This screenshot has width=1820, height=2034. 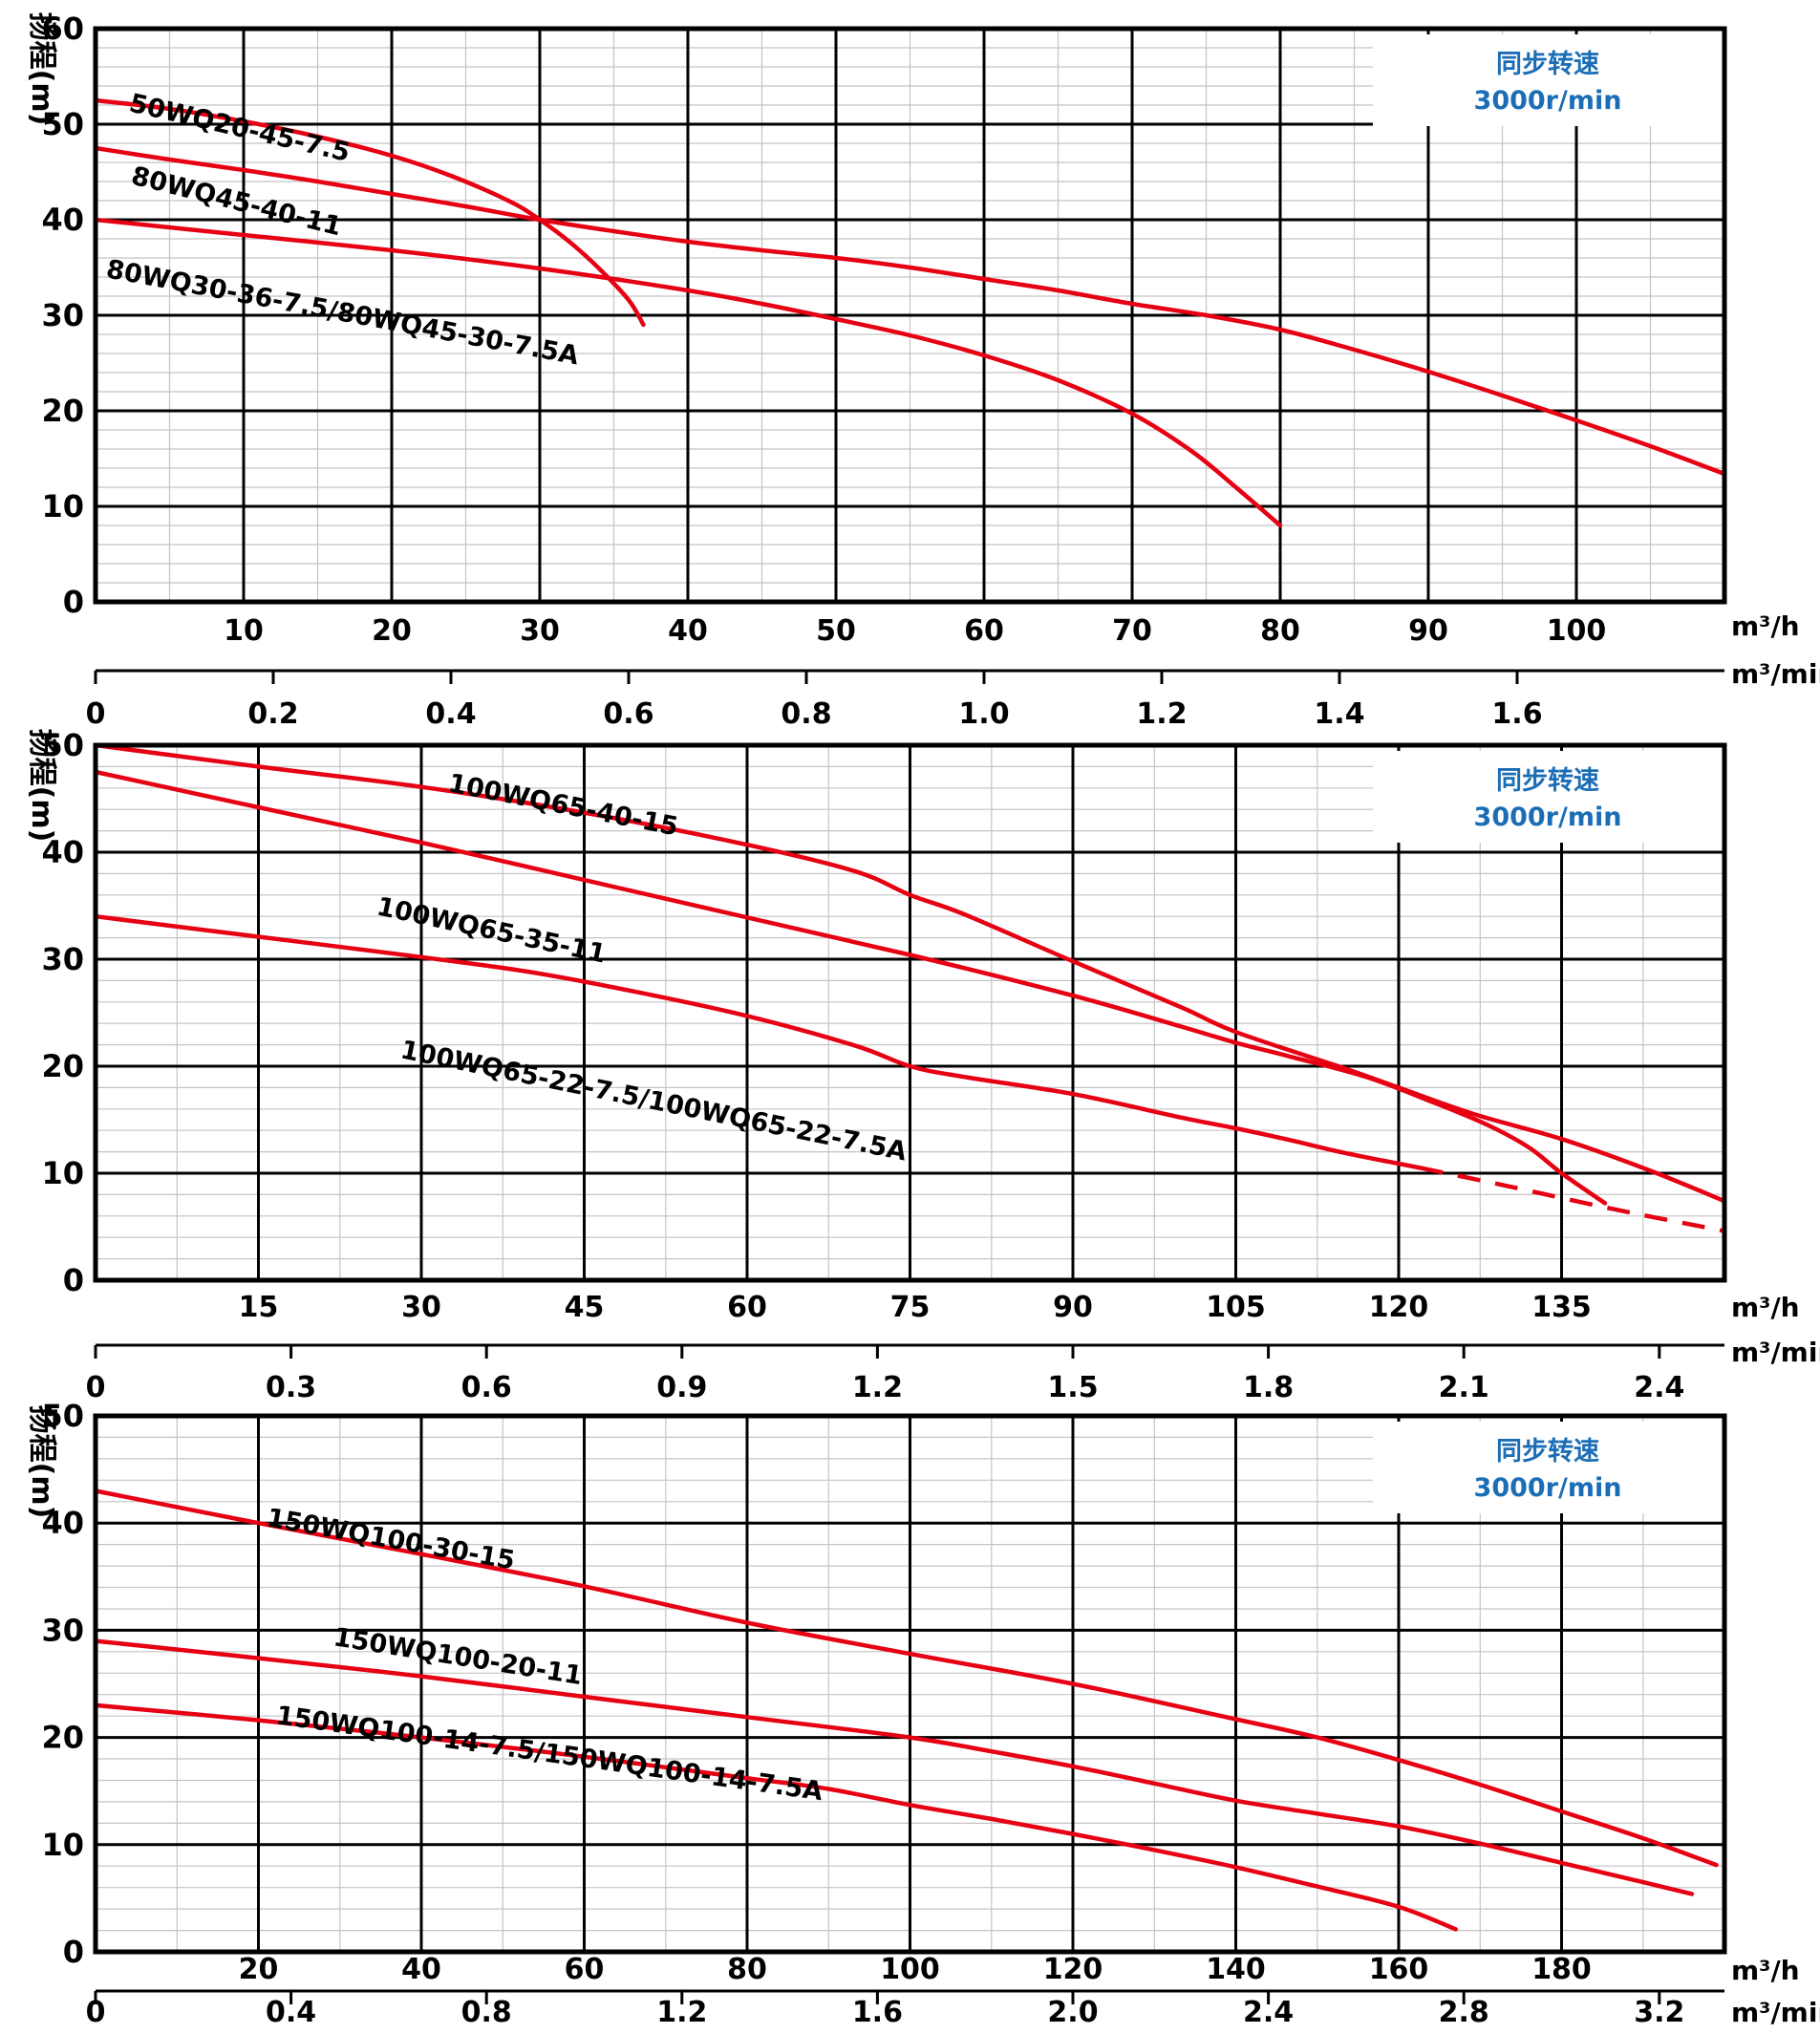 What do you see at coordinates (654, 1101) in the screenshot?
I see `curve-model-label: 100WQ65-22-7.5/100WQ65-22-7.5A` at bounding box center [654, 1101].